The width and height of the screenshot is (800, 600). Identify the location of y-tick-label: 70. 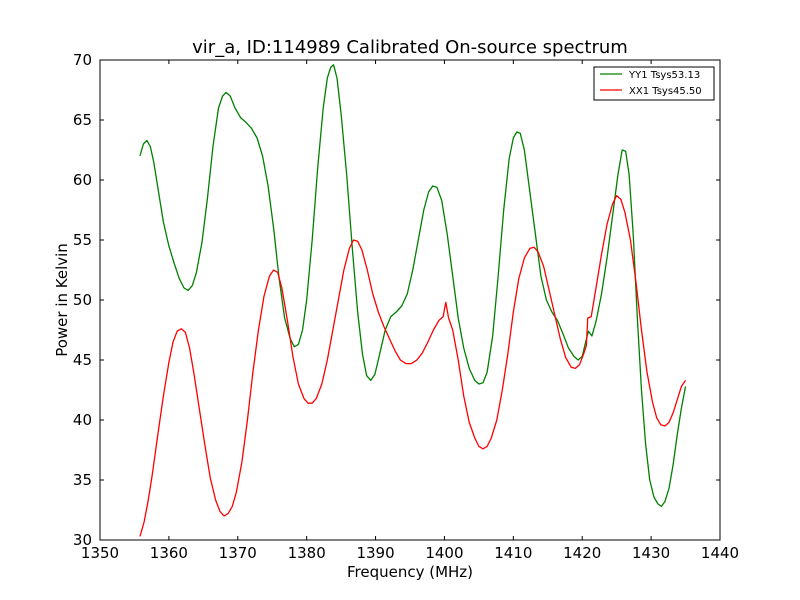
(82, 60).